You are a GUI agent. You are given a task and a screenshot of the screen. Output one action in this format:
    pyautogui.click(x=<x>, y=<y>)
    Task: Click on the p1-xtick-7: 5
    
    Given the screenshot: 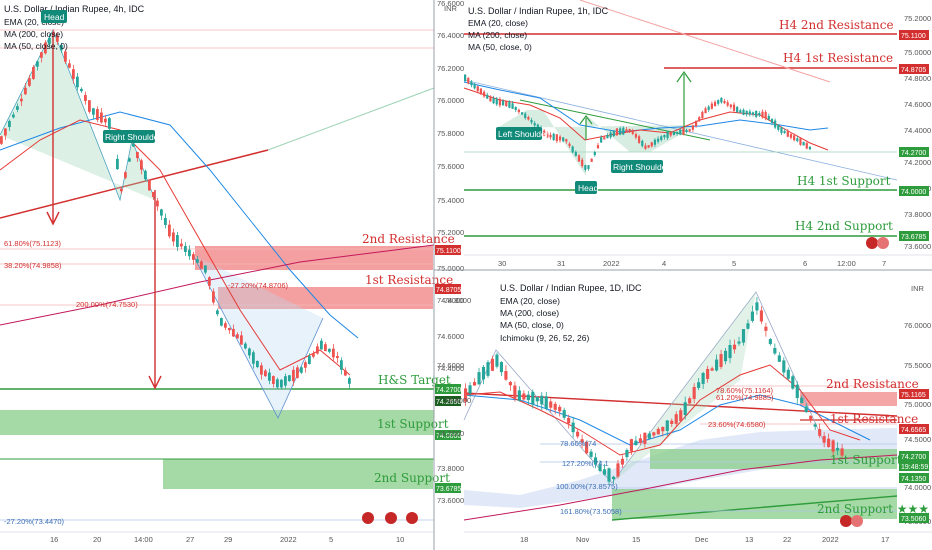 What is the action you would take?
    pyautogui.click(x=331, y=539)
    